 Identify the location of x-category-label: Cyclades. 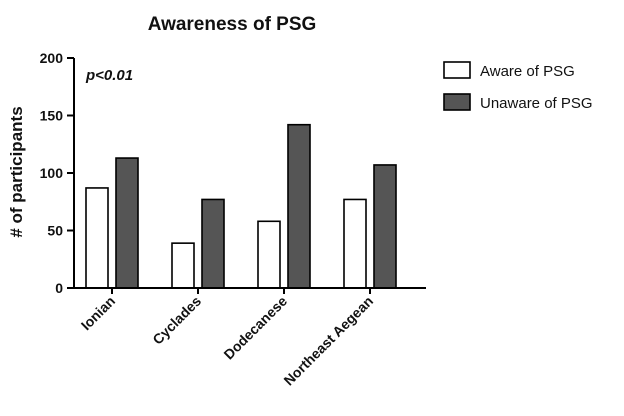
(176, 320).